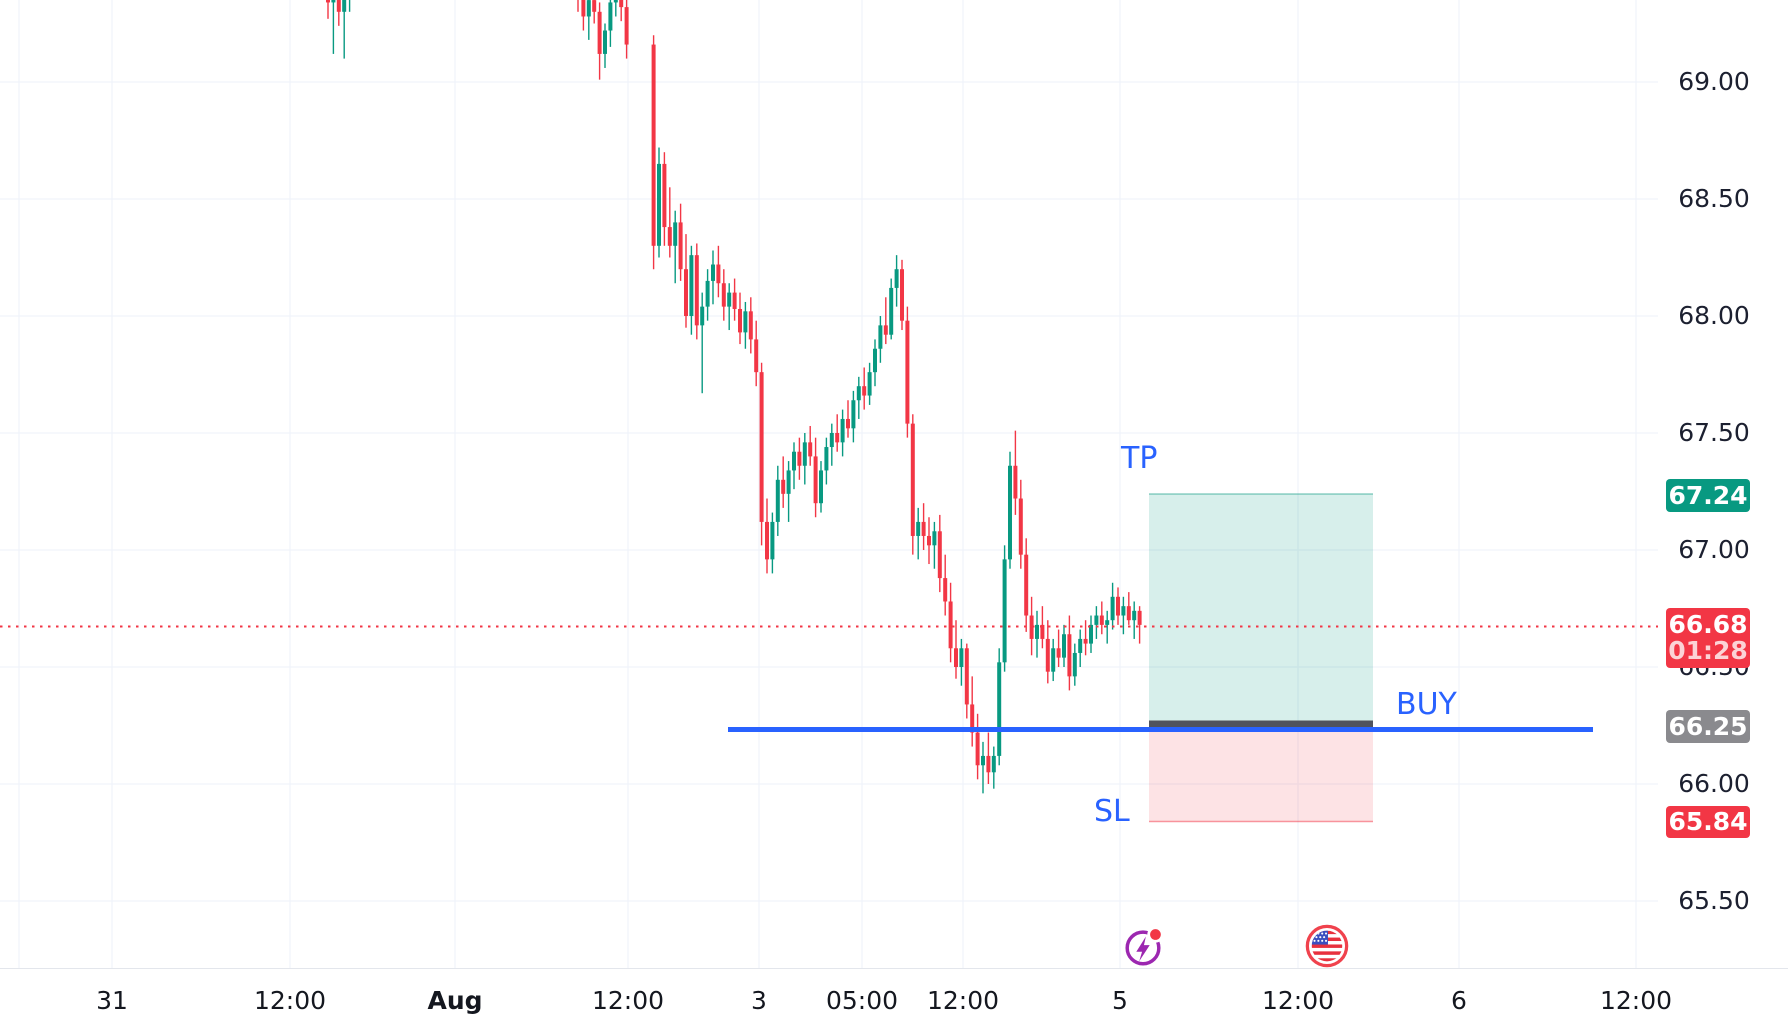 The image size is (1788, 1029). I want to click on price-tick-label: 67.00, so click(1714, 549).